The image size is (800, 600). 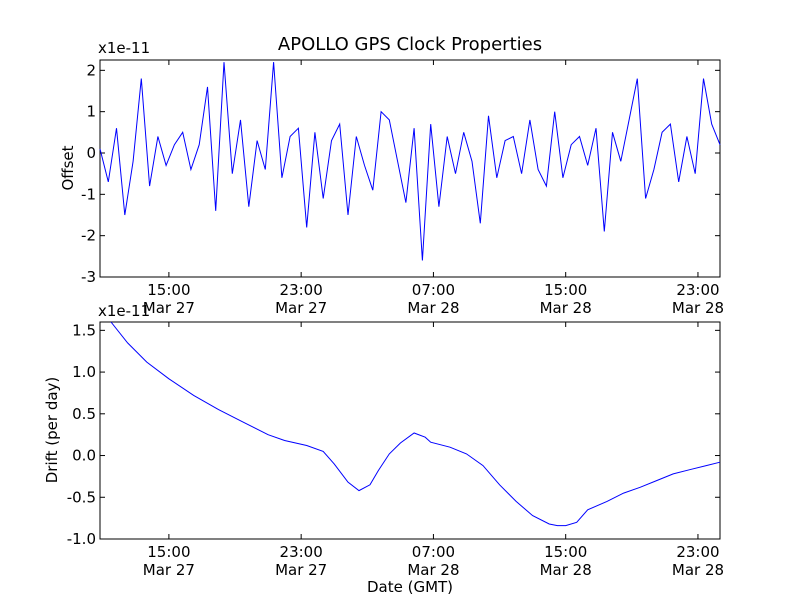 What do you see at coordinates (88, 277) in the screenshot?
I see `offset-y-tick-label: -3` at bounding box center [88, 277].